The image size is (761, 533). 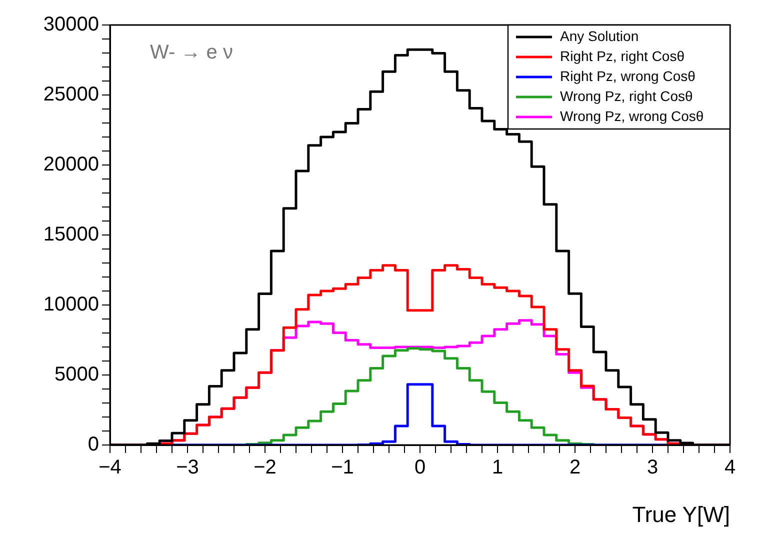 What do you see at coordinates (681, 514) in the screenshot?
I see `x-axis-title: True Y[W]` at bounding box center [681, 514].